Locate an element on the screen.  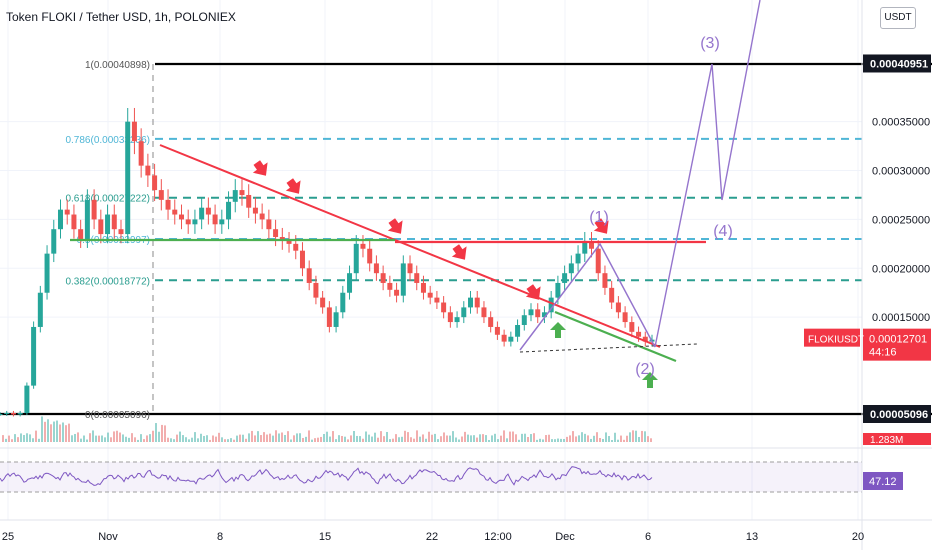
fib-label-0: 0(0.00005096) is located at coordinates (117, 415).